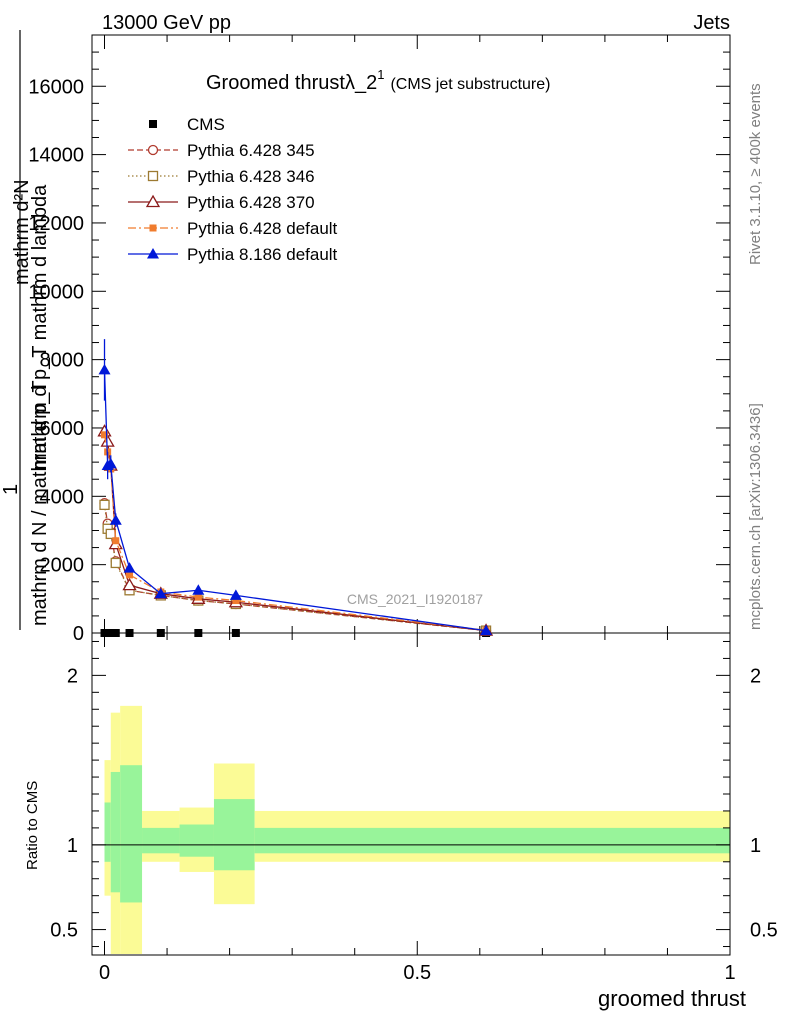  What do you see at coordinates (380, 74) in the screenshot?
I see `chart-title-superscript: 1` at bounding box center [380, 74].